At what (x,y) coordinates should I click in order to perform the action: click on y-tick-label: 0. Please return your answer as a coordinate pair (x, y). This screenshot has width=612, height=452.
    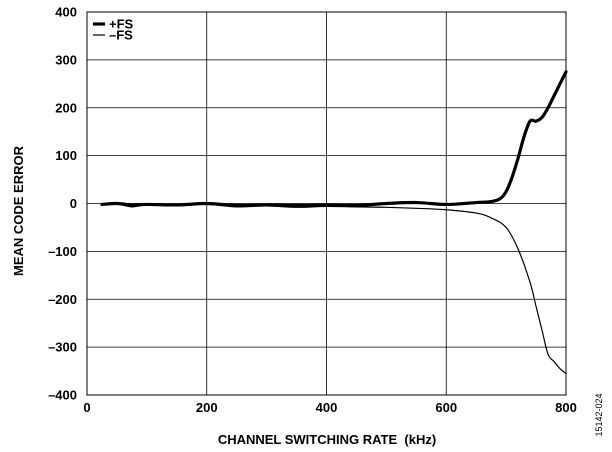
    Looking at the image, I should click on (73, 203).